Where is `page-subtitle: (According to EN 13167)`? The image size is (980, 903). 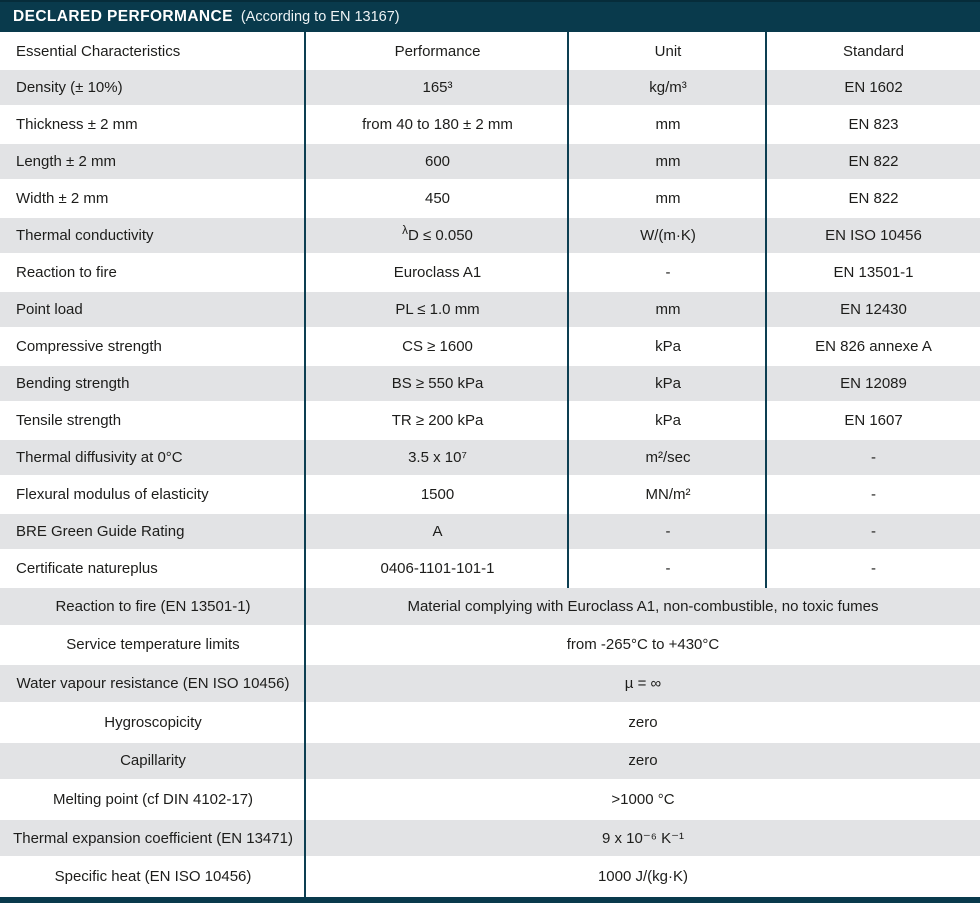 page-subtitle: (According to EN 13167) is located at coordinates (320, 17).